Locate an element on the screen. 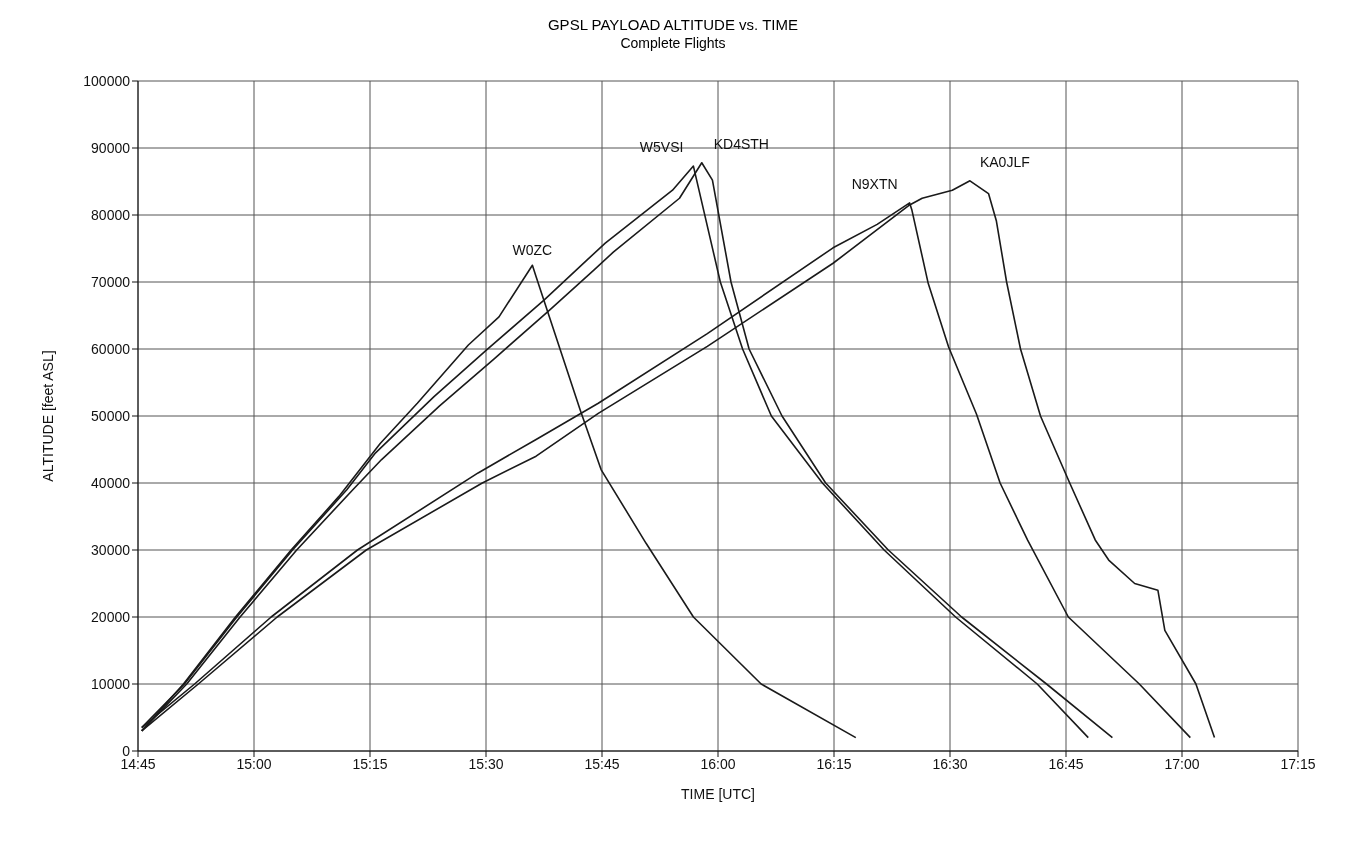 The height and width of the screenshot is (861, 1351). y-axis-title: ALTITUDE [feet ASL] is located at coordinates (47, 416).